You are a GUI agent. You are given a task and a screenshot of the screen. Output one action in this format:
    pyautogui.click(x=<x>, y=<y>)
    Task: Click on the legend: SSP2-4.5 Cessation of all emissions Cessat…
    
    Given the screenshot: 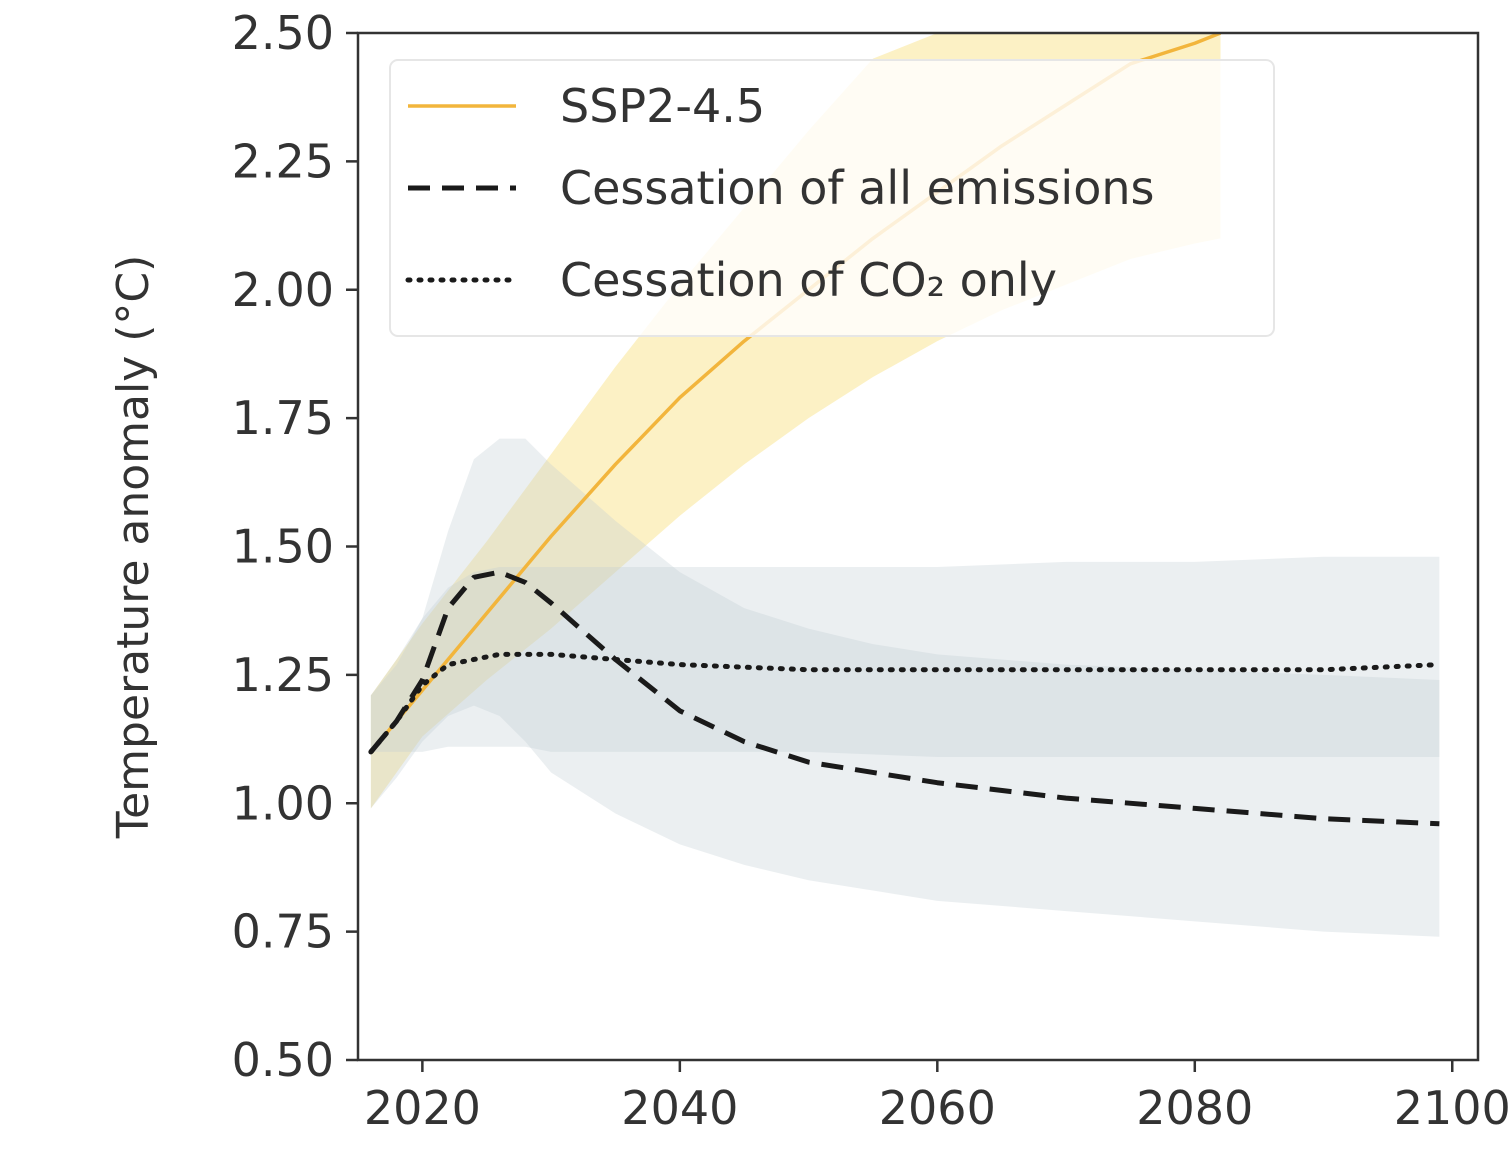 What is the action you would take?
    pyautogui.click(x=832, y=198)
    